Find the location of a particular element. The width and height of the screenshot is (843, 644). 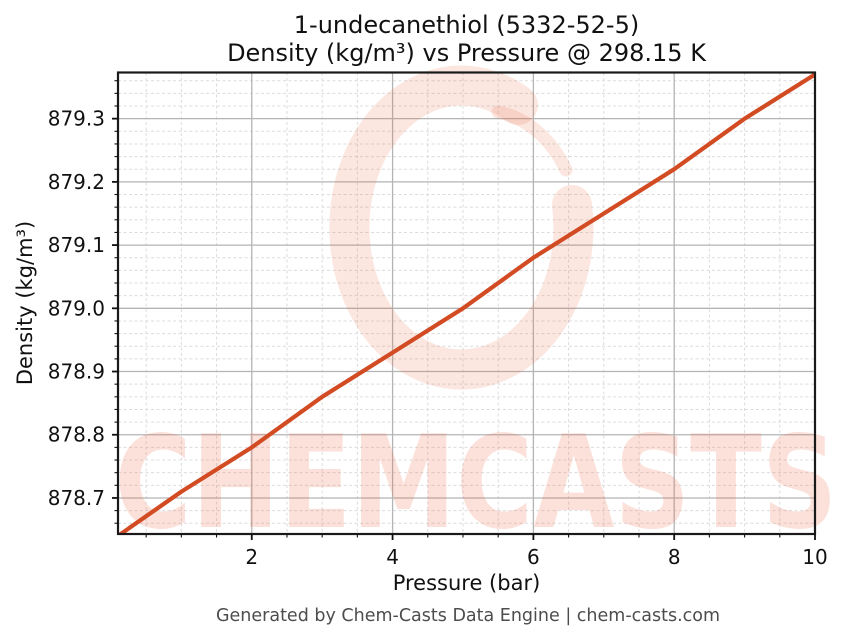

y-tick-label: 879.1 is located at coordinates (76, 245).